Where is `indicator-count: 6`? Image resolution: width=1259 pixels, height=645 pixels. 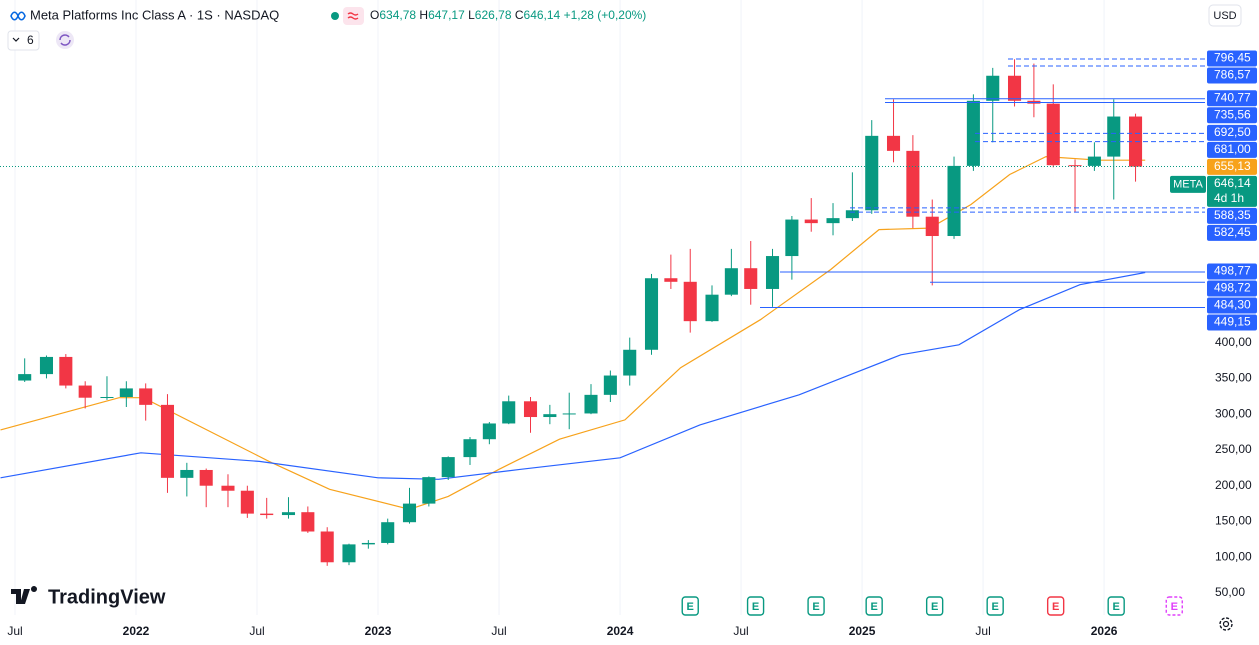
indicator-count: 6 is located at coordinates (30, 40).